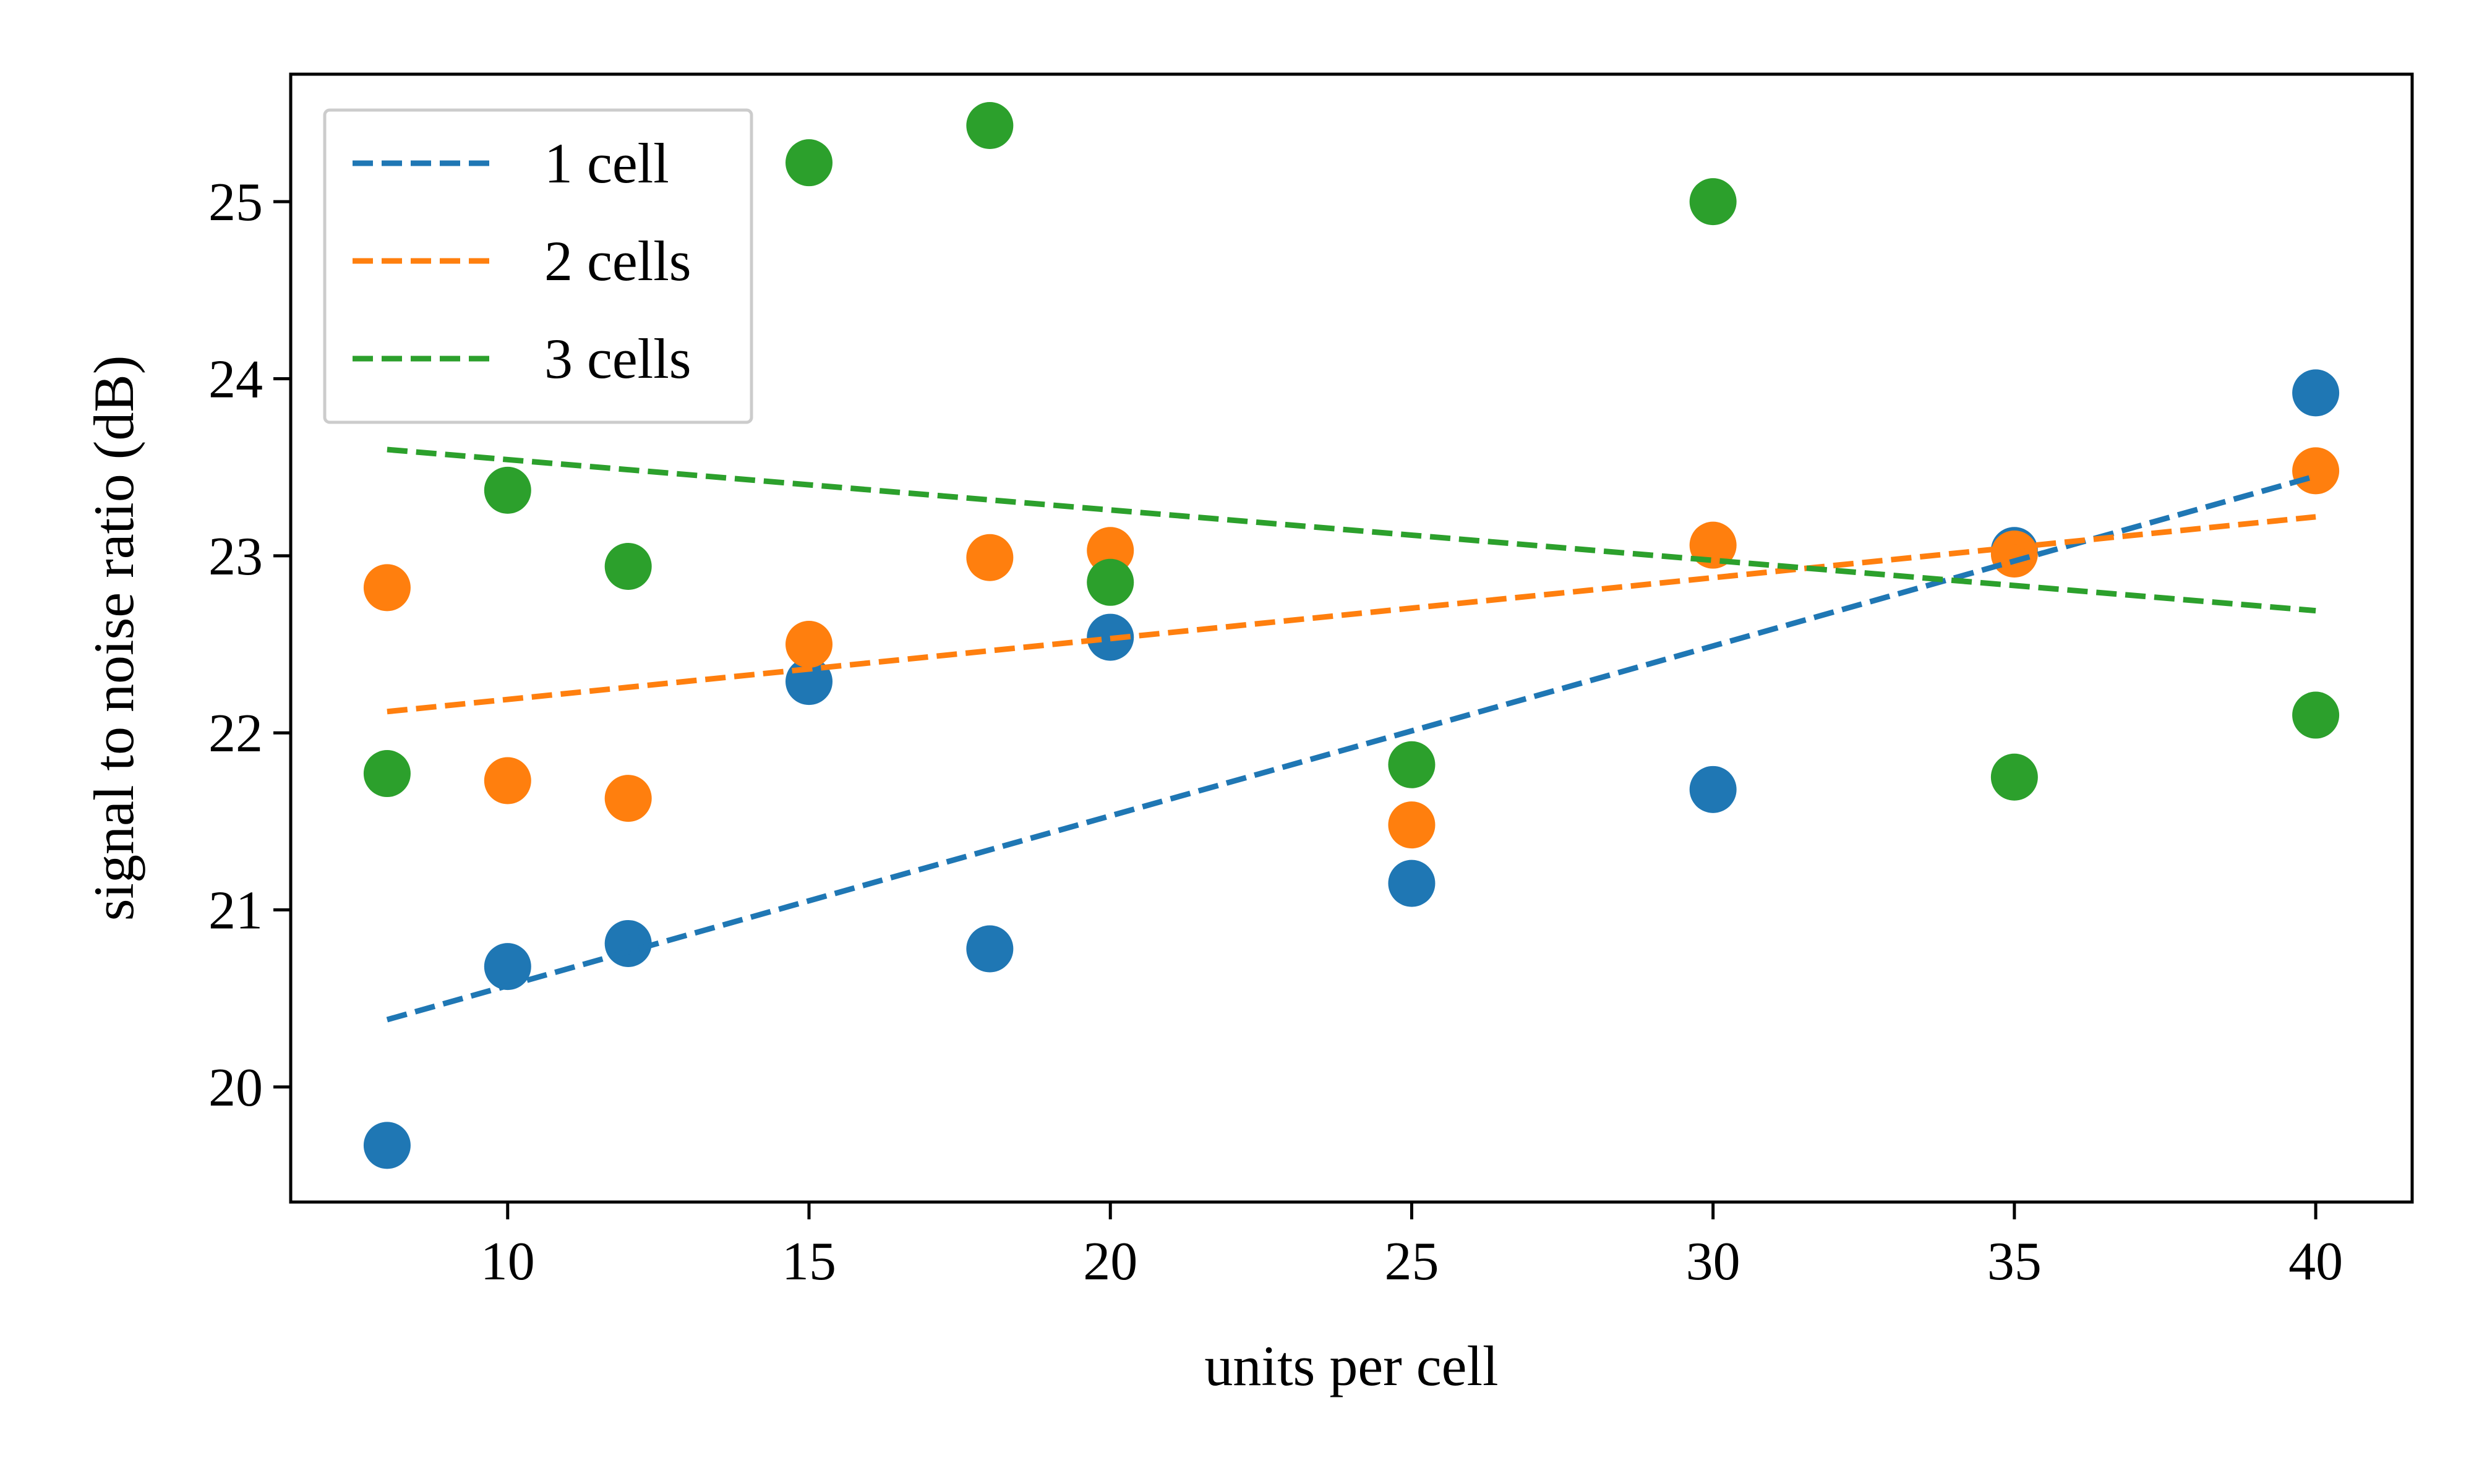  Describe the element at coordinates (235, 734) in the screenshot. I see `y-tick-label: 22` at that location.